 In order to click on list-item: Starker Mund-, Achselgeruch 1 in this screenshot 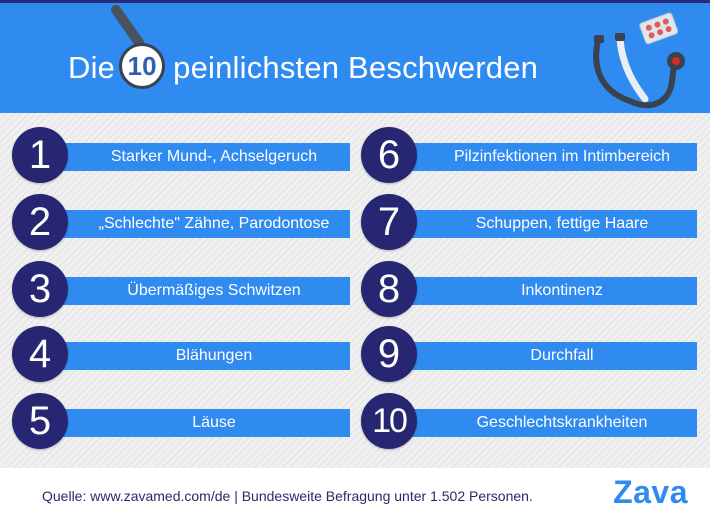, I will do `click(181, 157)`.